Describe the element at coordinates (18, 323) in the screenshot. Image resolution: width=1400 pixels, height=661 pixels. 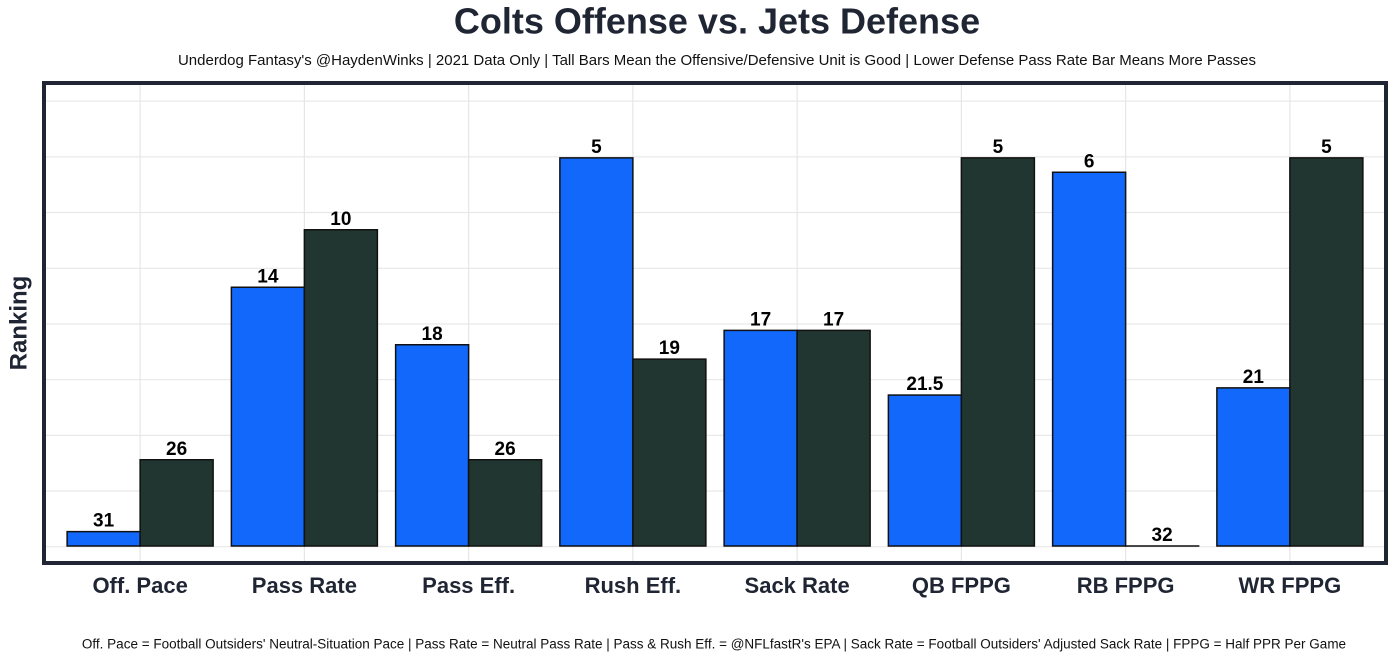
I see `y-axis-label: Ranking` at that location.